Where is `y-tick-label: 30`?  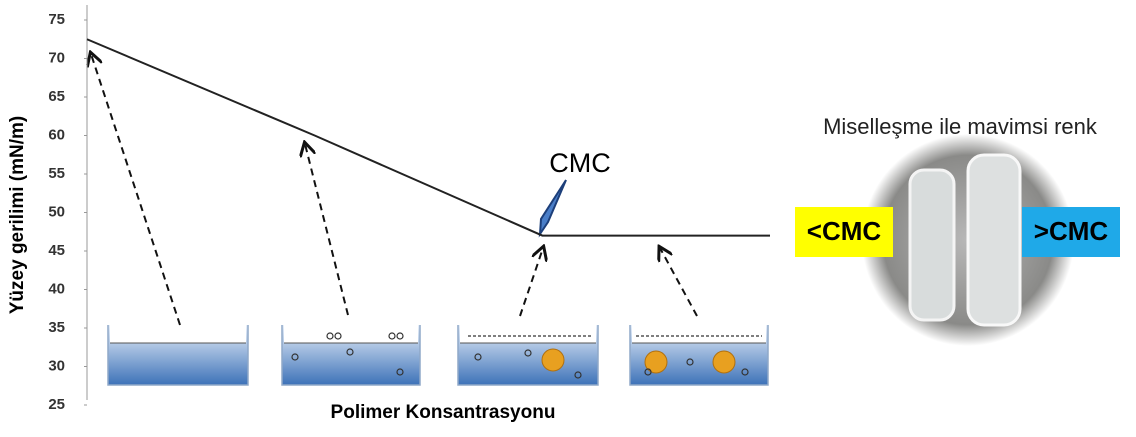
y-tick-label: 30 is located at coordinates (56, 365).